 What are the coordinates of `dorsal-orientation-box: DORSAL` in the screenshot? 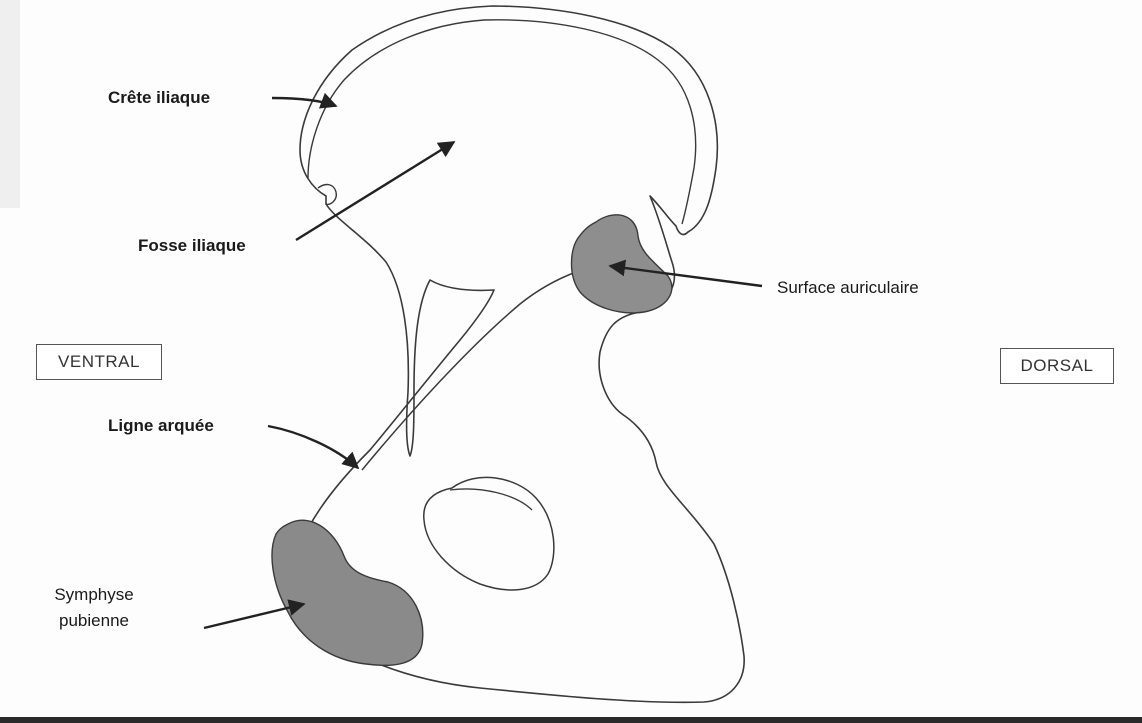 It's located at (1057, 366).